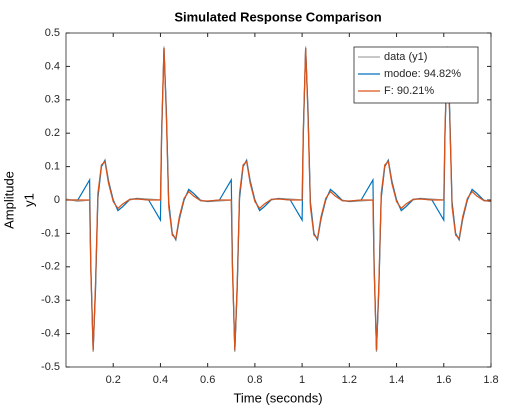 This screenshot has width=516, height=408. Describe the element at coordinates (277, 16) in the screenshot. I see `chart-title: Simulated Response Comparison` at that location.